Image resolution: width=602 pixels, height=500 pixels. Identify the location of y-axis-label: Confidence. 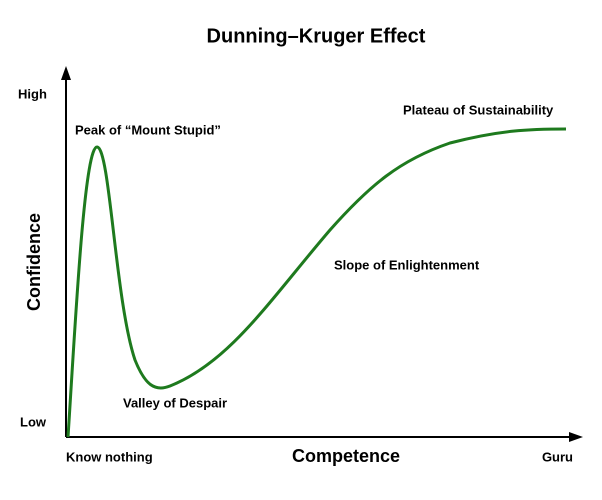
(34, 262).